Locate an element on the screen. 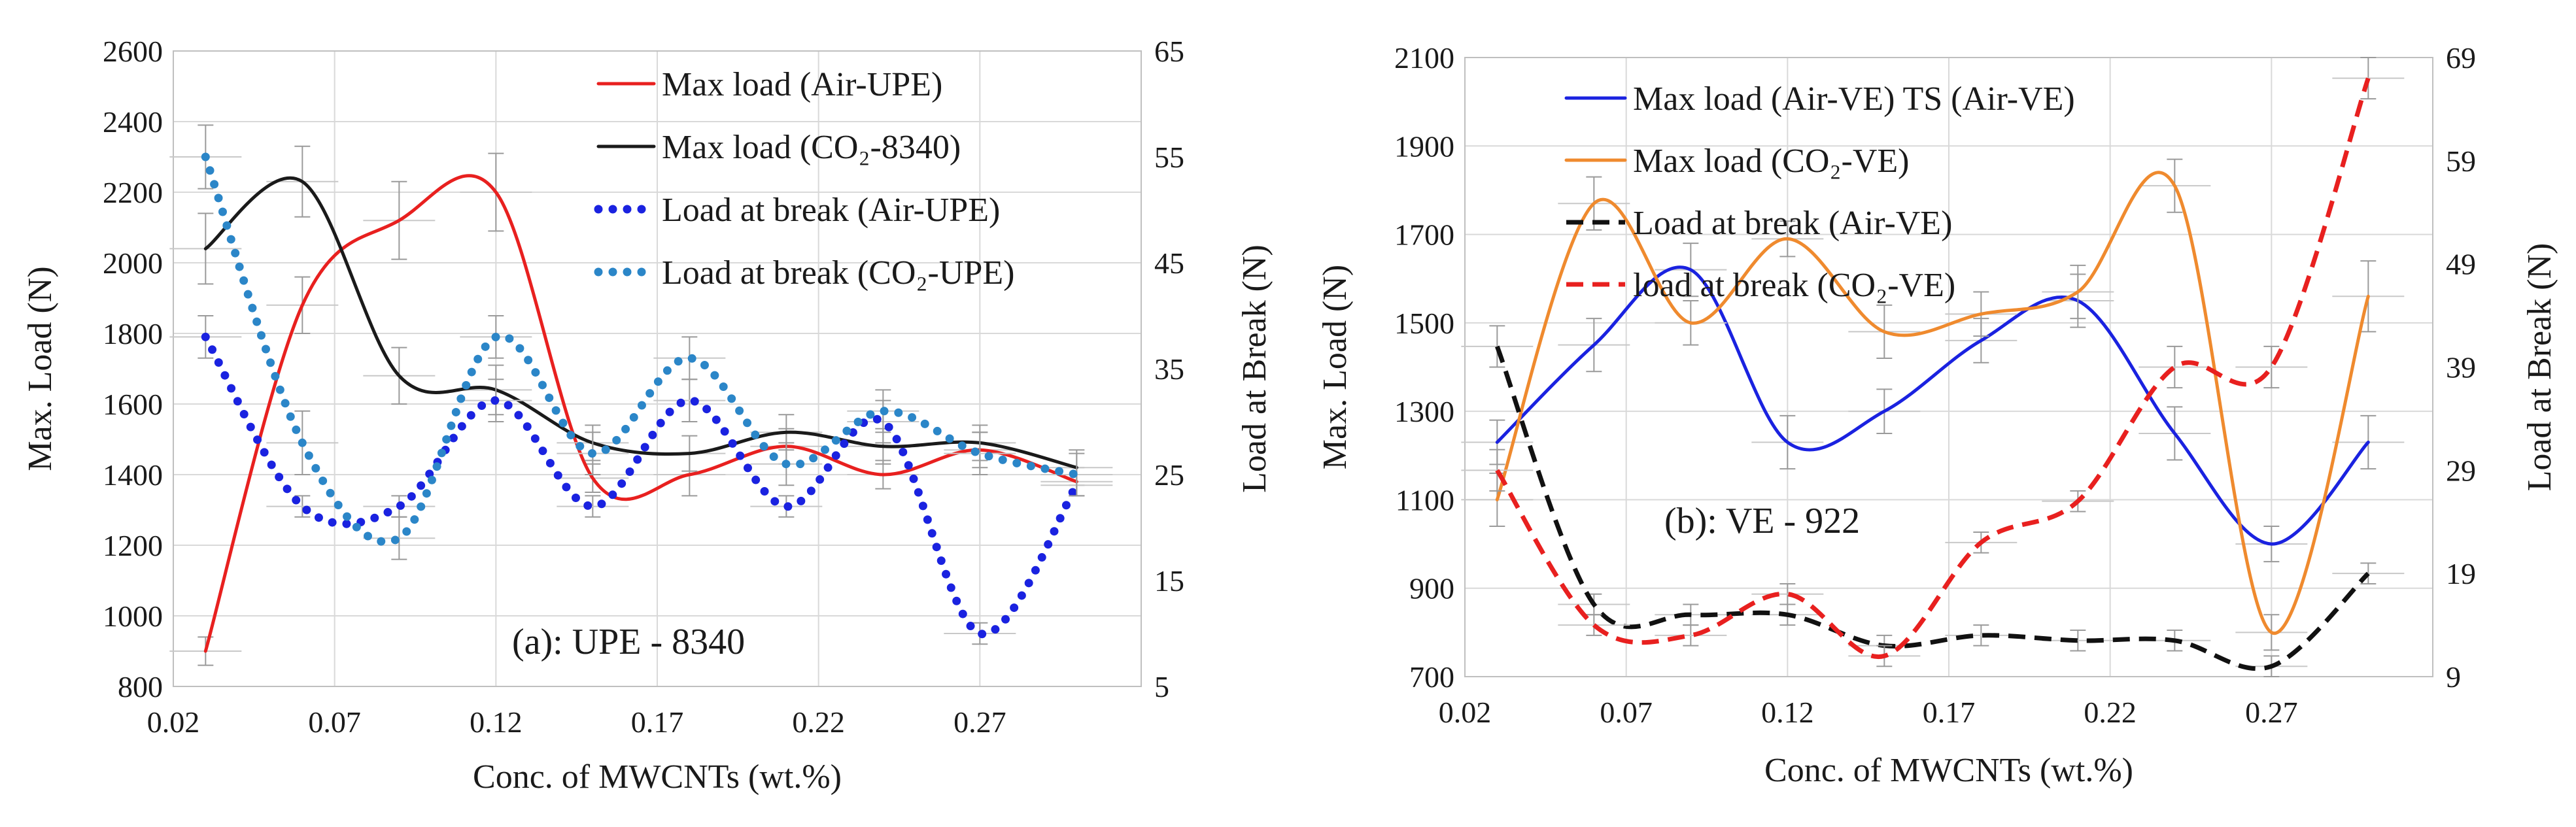 This screenshot has width=2576, height=827. y2-tick-label: 9 is located at coordinates (2453, 677).